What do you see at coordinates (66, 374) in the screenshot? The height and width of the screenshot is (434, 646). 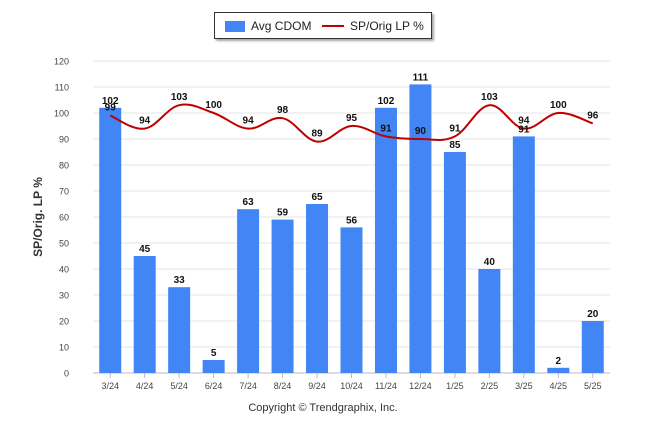 I see `y-tick-label: 0` at bounding box center [66, 374].